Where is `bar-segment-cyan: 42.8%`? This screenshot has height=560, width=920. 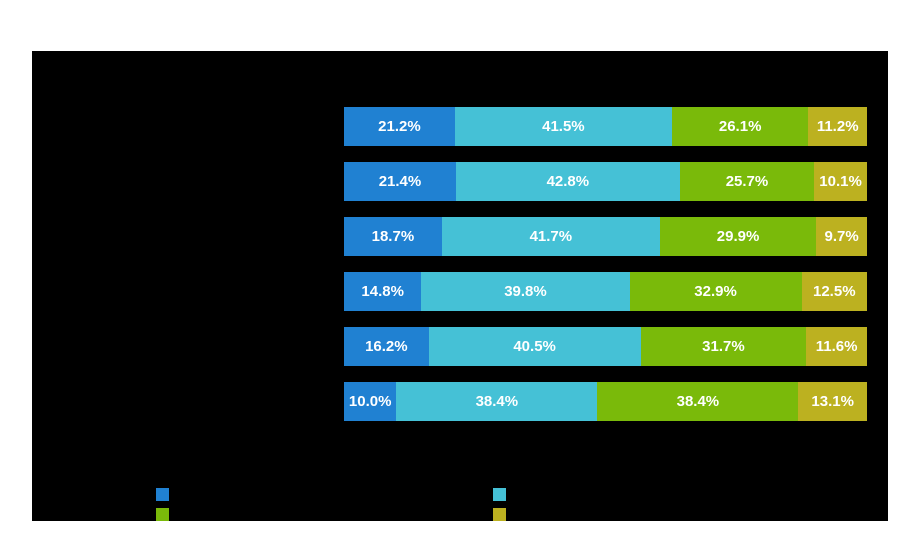
bar-segment-cyan: 42.8% is located at coordinates (567, 181).